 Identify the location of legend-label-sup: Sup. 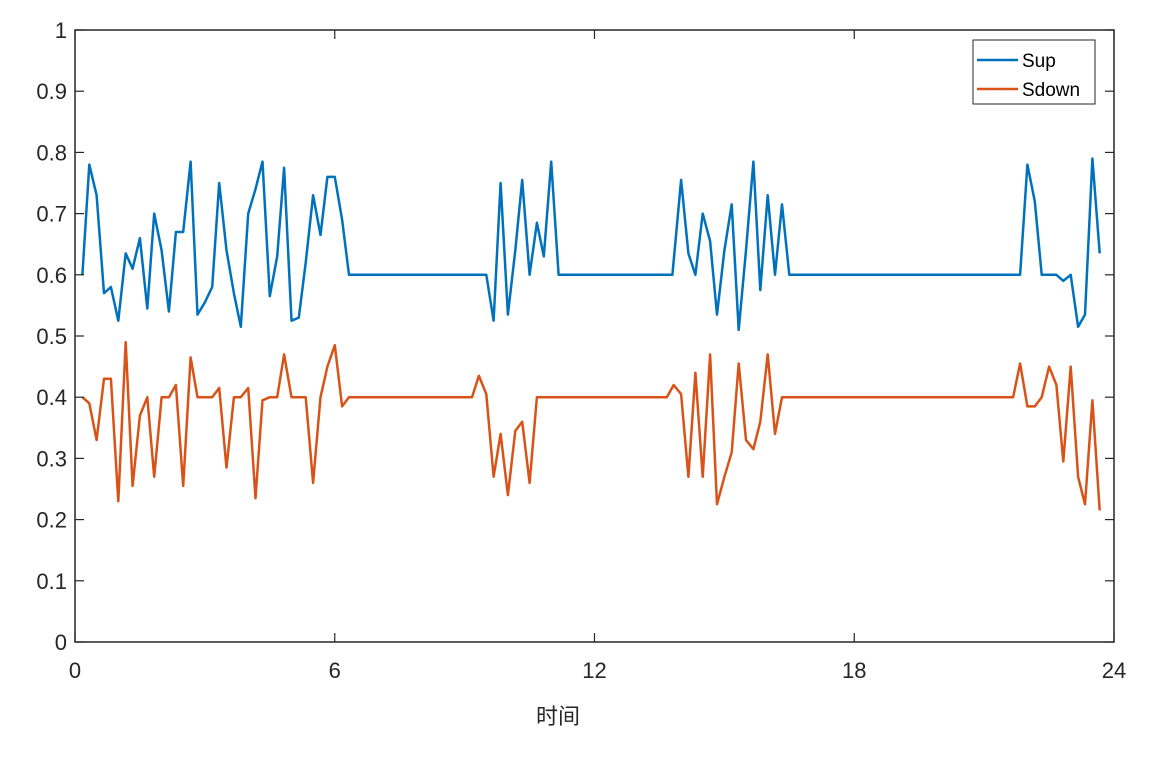
(1039, 61).